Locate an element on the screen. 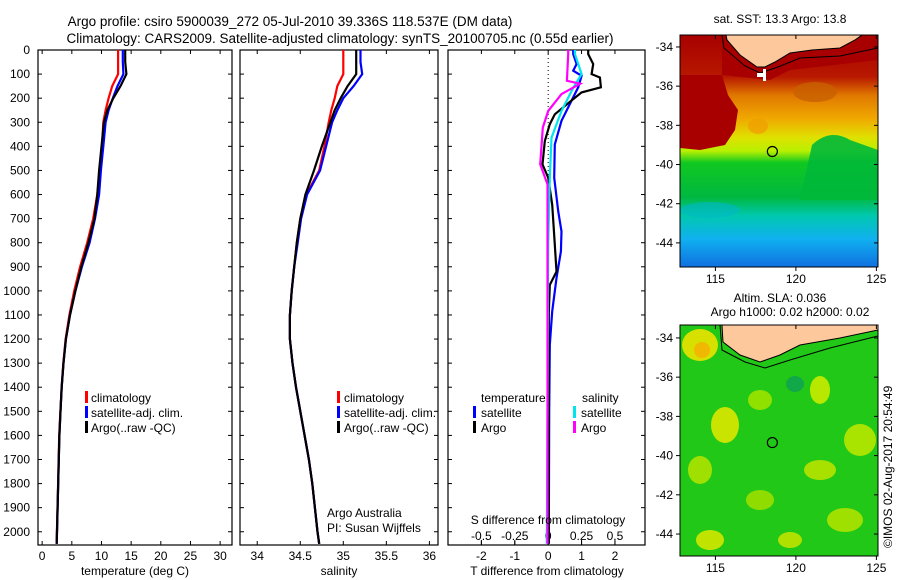 The width and height of the screenshot is (900, 580). x-tick-label: 34.5 is located at coordinates (301, 556).